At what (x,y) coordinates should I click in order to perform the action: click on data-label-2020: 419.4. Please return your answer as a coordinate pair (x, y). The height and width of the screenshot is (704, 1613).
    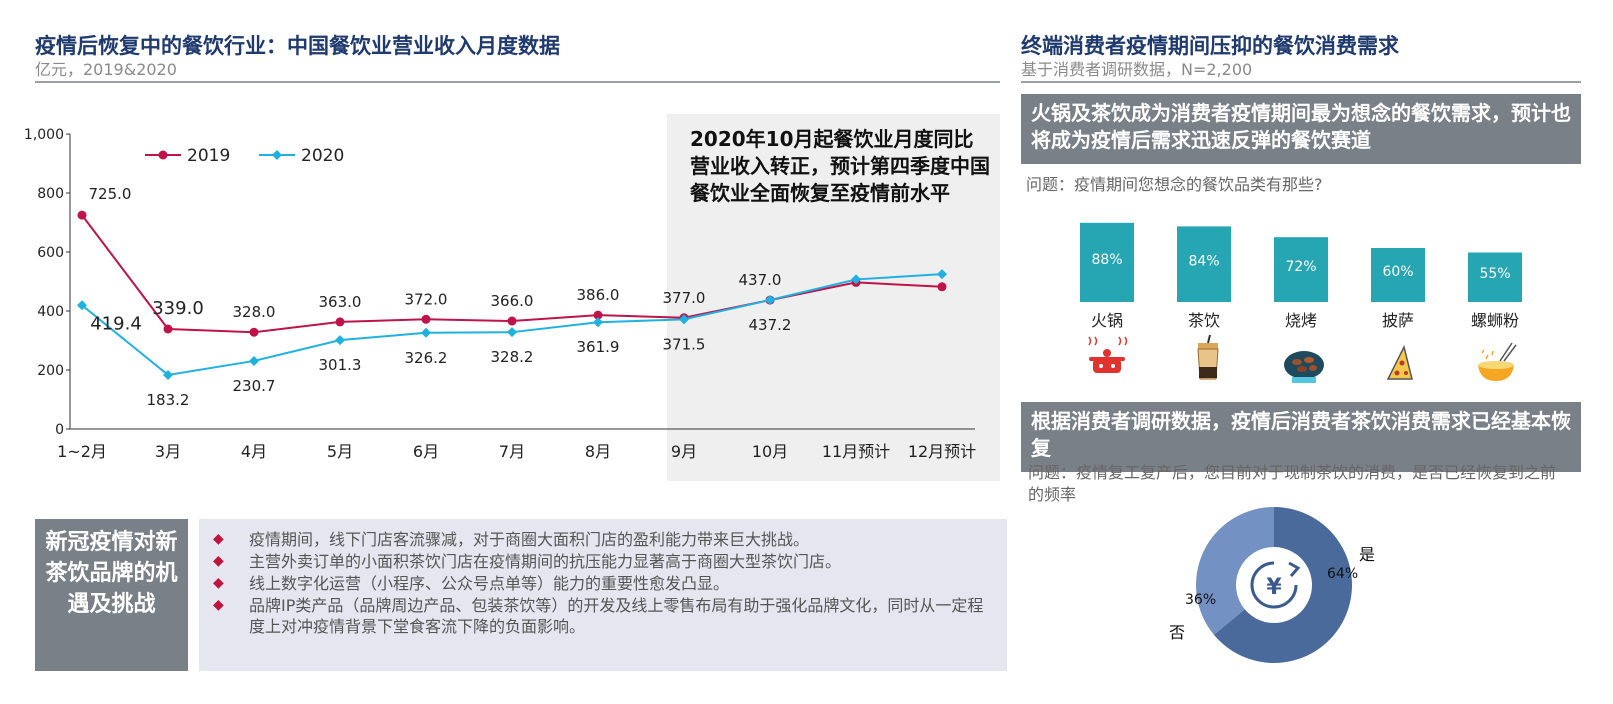
    Looking at the image, I should click on (116, 323).